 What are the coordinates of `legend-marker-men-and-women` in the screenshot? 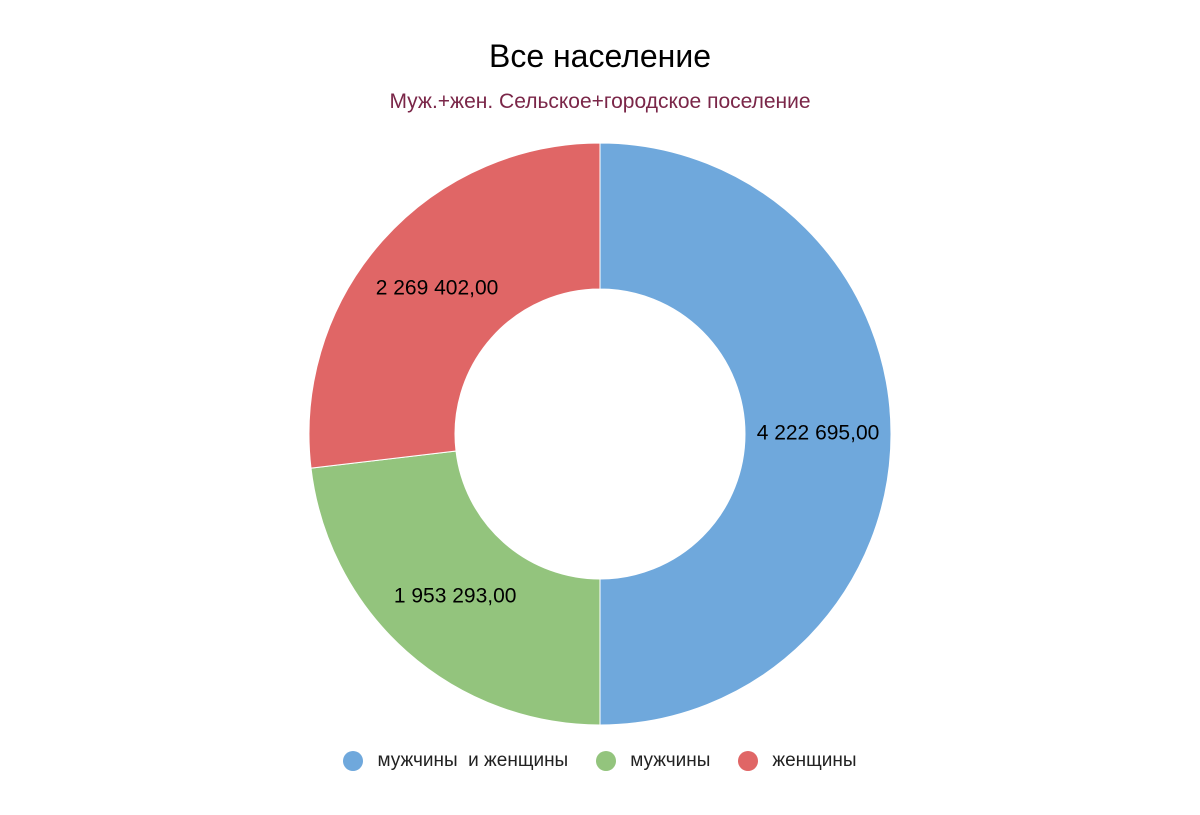 It's located at (353, 761).